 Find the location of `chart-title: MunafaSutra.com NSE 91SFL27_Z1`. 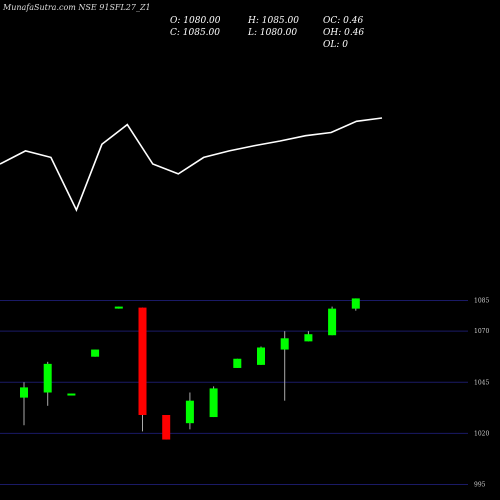

chart-title: MunafaSutra.com NSE 91SFL27_Z1 is located at coordinates (77, 7).